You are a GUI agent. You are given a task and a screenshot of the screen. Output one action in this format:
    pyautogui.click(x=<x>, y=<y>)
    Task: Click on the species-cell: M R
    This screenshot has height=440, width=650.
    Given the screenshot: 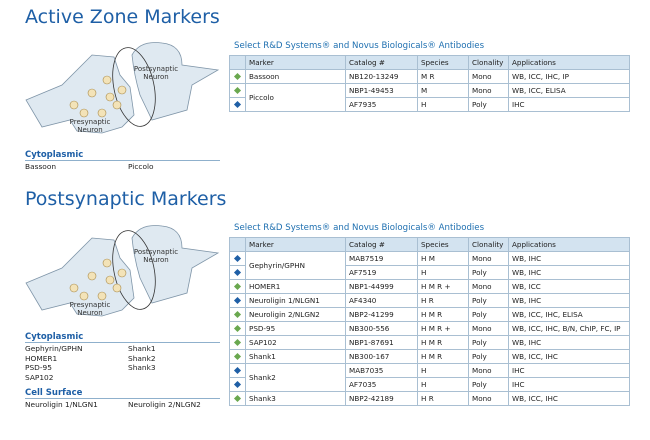 What is the action you would take?
    pyautogui.click(x=443, y=76)
    